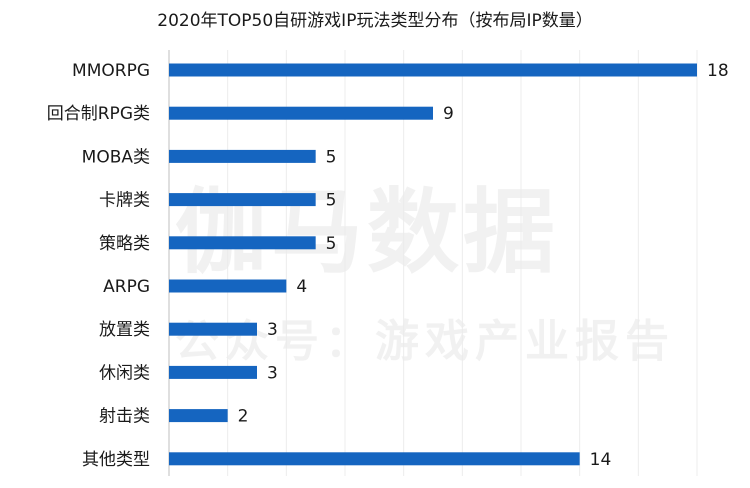 Image resolution: width=750 pixels, height=488 pixels. I want to click on category-label: 射击类, so click(124, 417).